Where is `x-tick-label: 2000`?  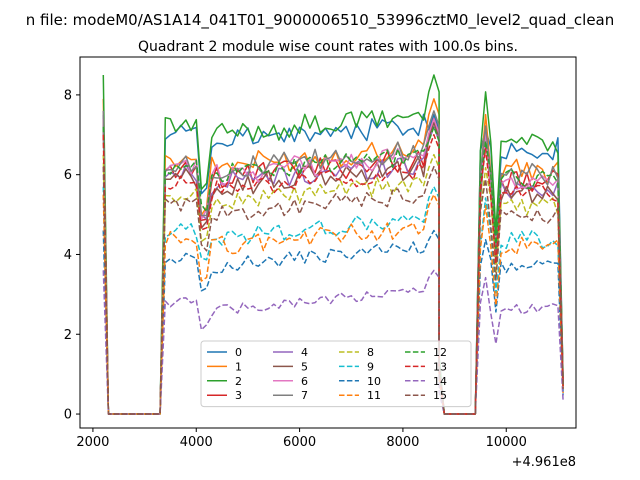 x-tick-label: 2000 is located at coordinates (92, 442).